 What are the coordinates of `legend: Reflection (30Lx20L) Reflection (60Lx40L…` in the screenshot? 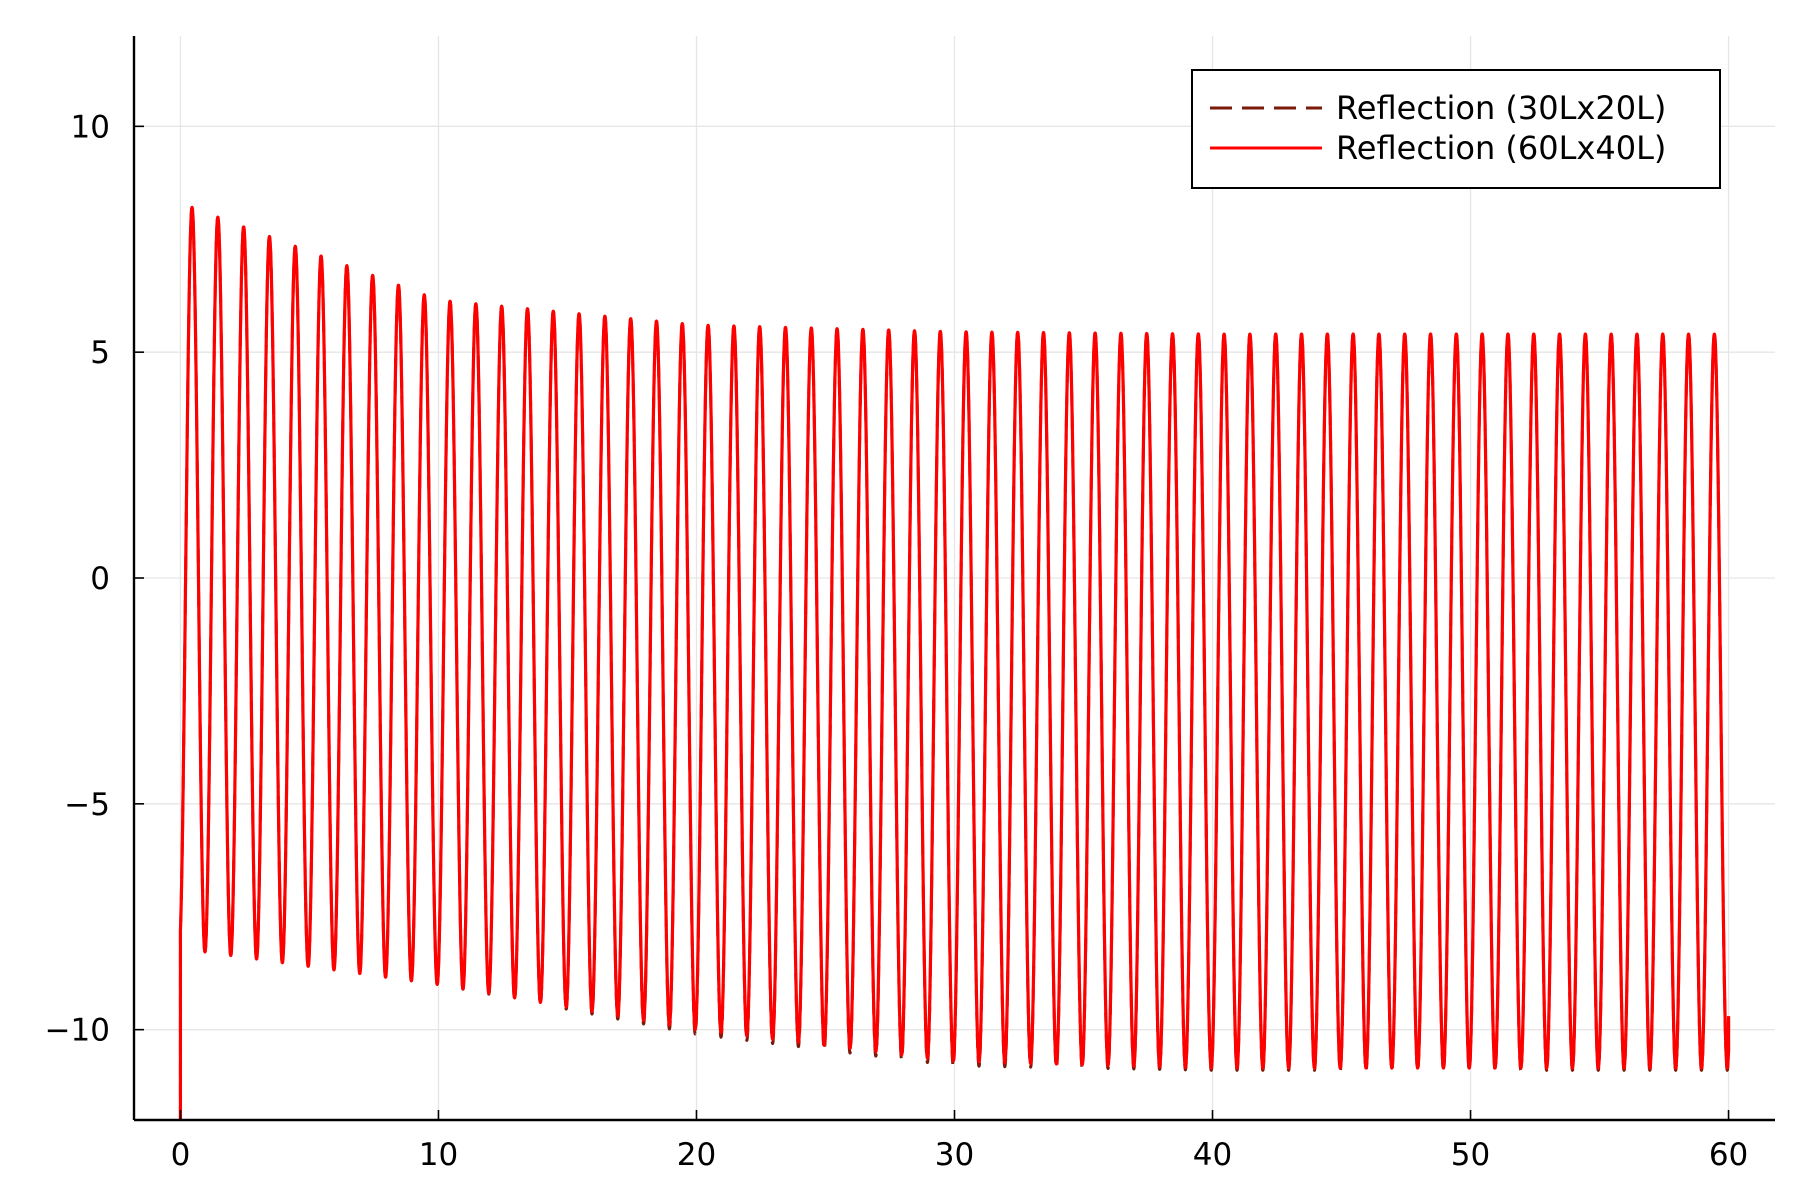 It's located at (1456, 129).